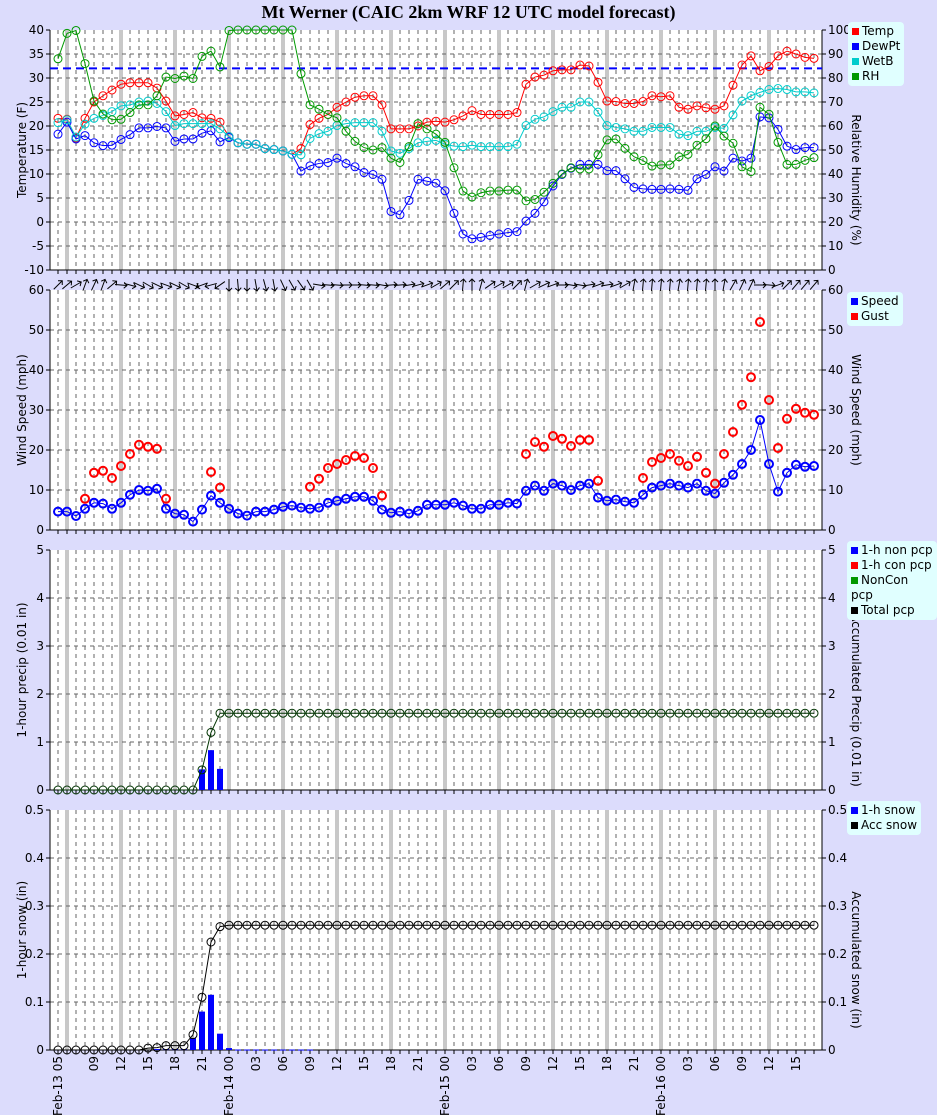  What do you see at coordinates (436, 122) in the screenshot?
I see `wetb-line` at bounding box center [436, 122].